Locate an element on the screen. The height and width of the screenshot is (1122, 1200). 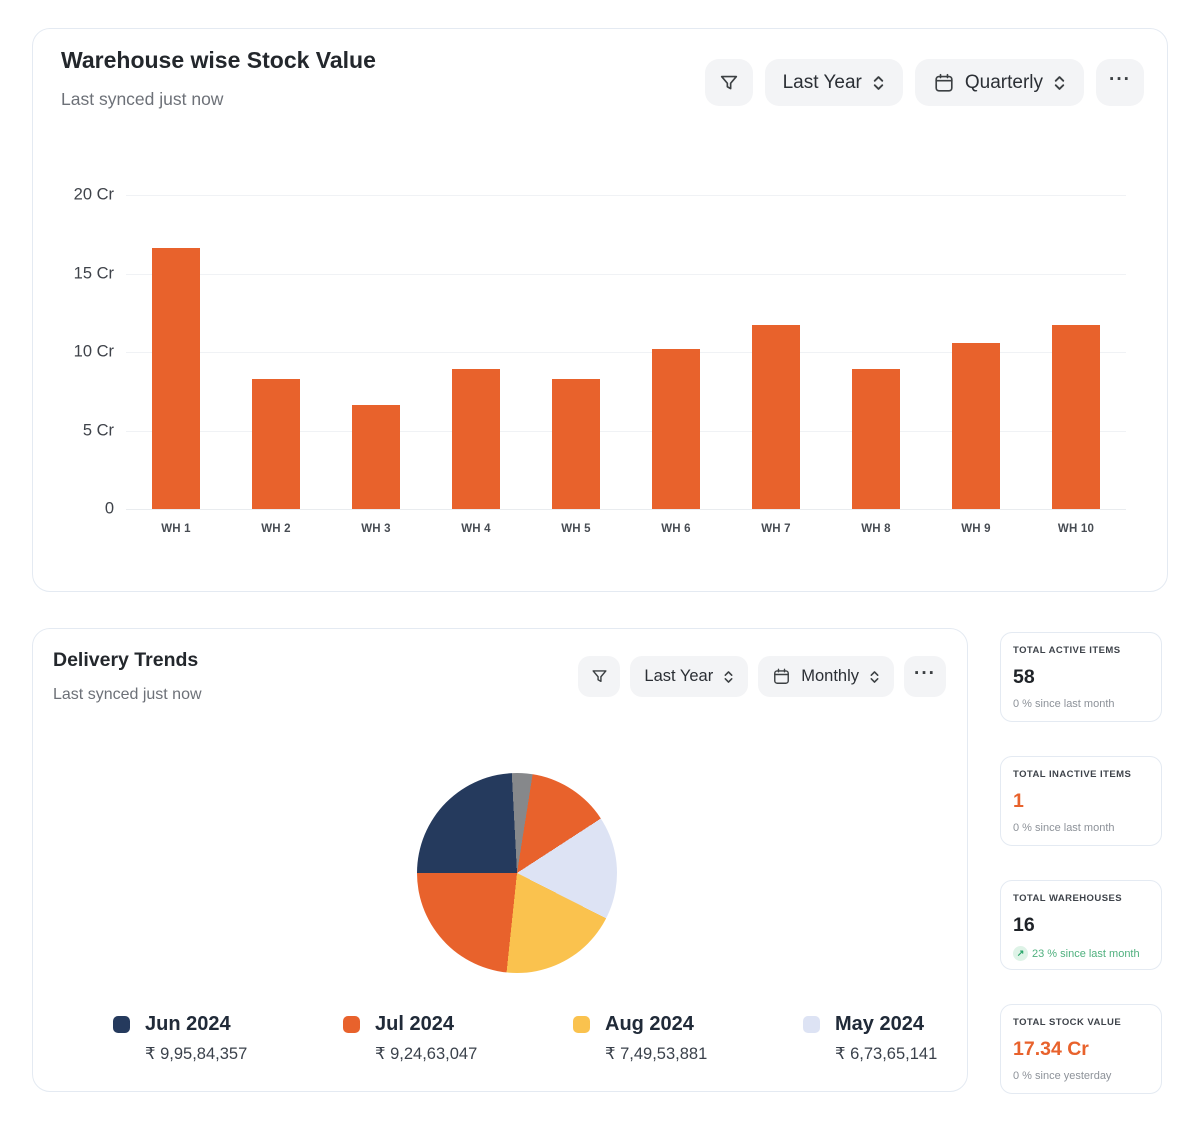
stat-label: TOTAL ACTIVE ITEMS is located at coordinates (1067, 650).